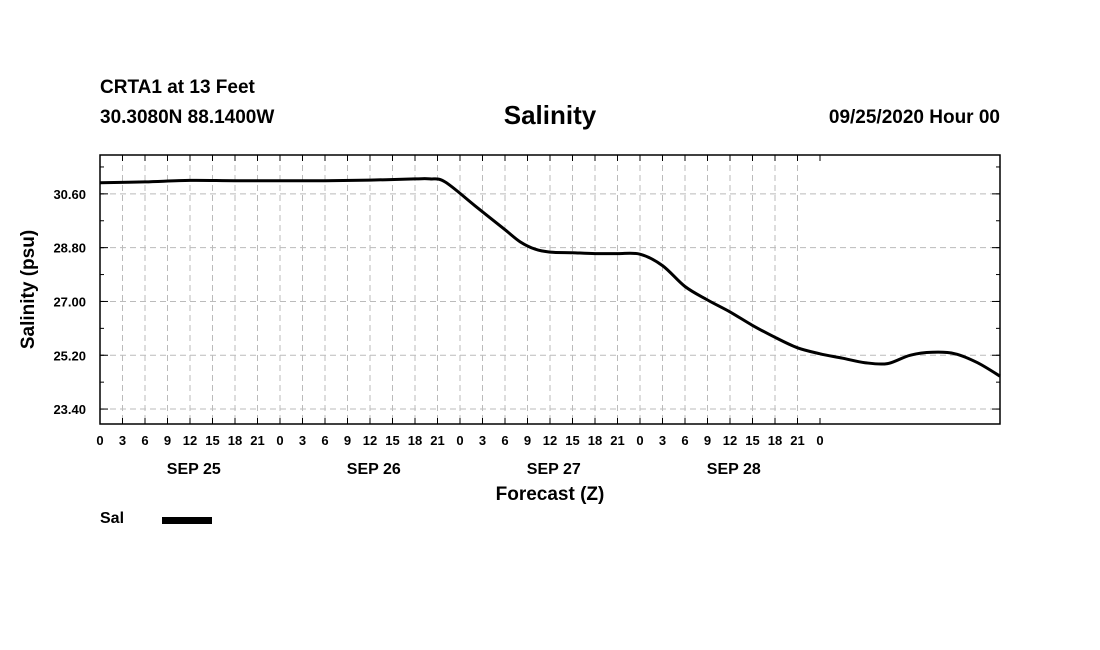  Describe the element at coordinates (550, 115) in the screenshot. I see `chart-title: Salinity` at that location.